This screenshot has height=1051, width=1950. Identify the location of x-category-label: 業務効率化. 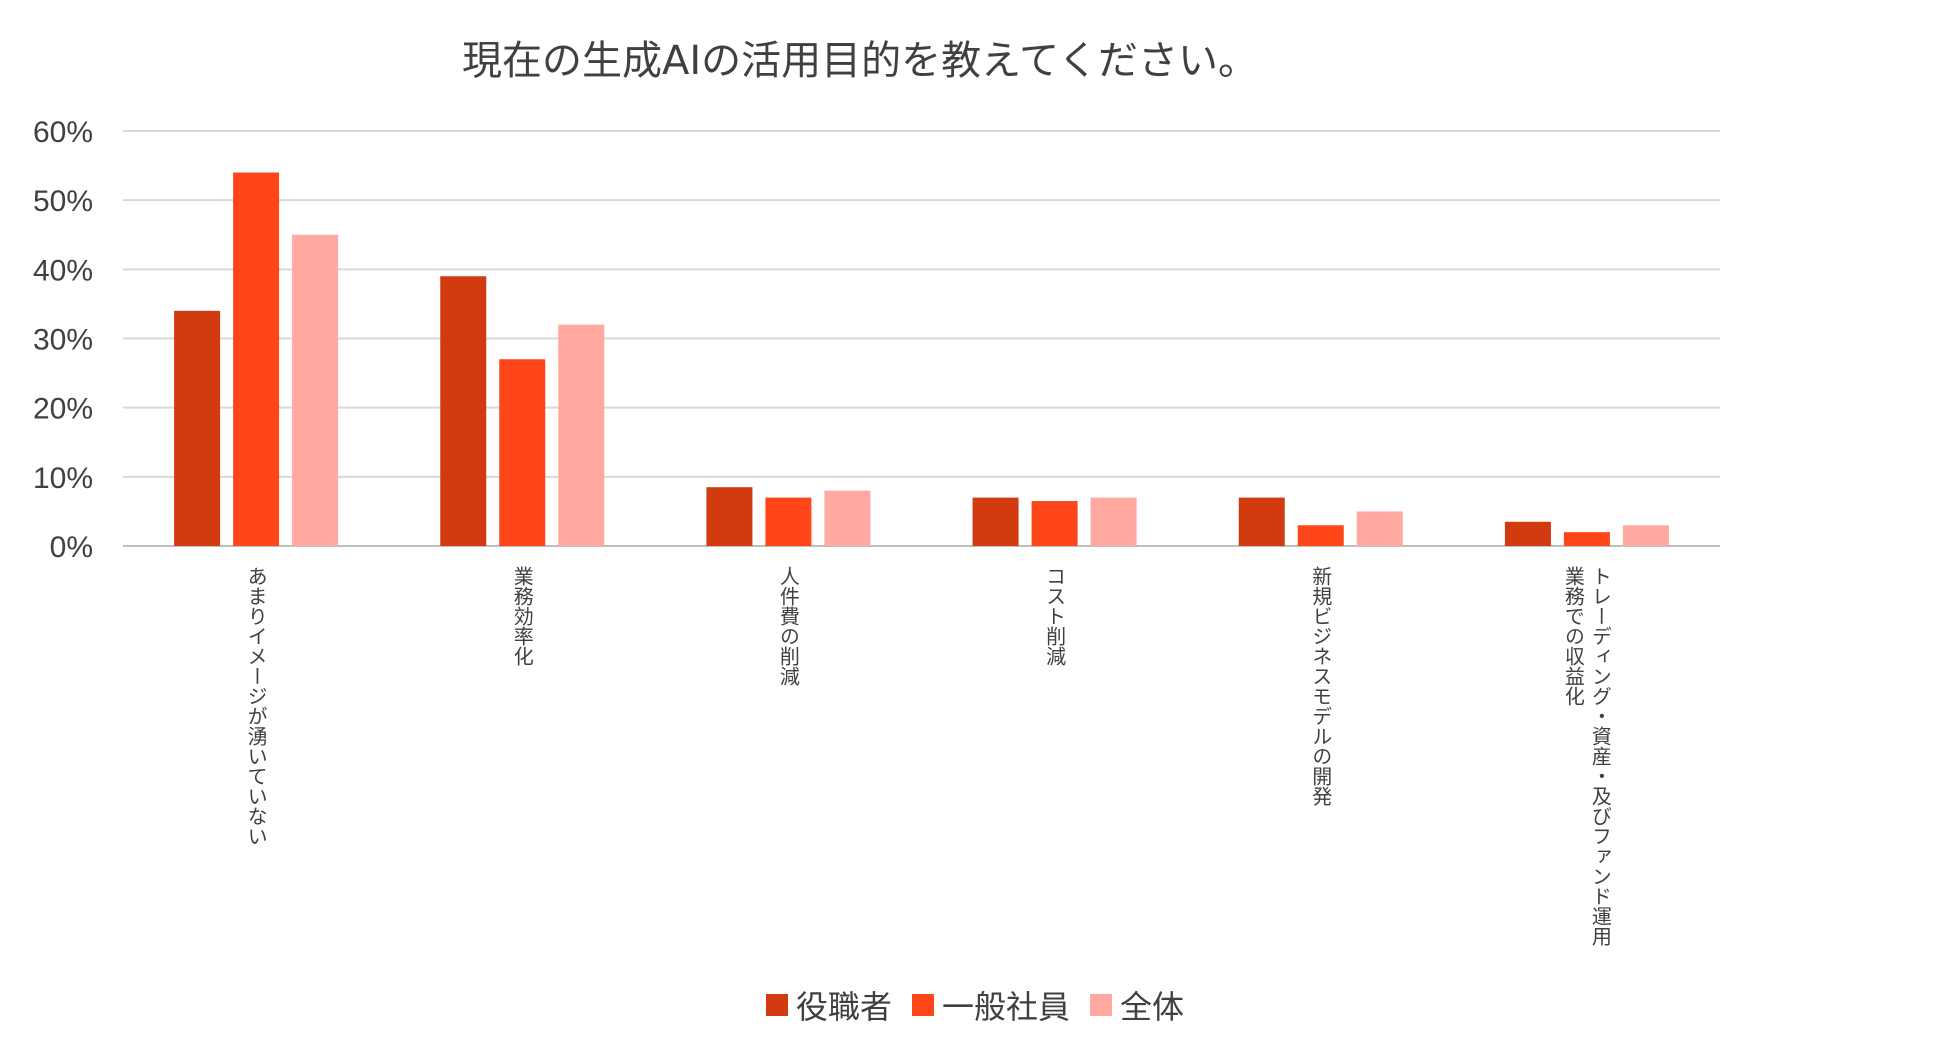
(522, 616).